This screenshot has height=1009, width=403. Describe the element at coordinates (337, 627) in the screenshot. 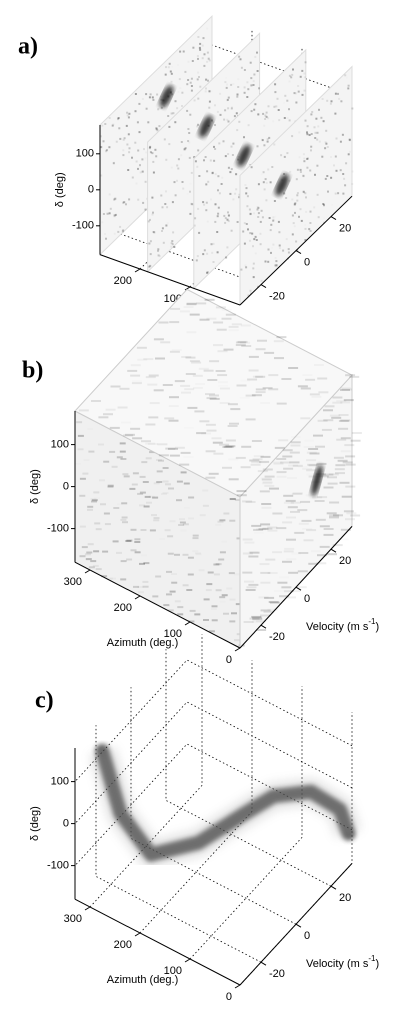

I see `y-axis-title-text: Velocity (m s` at that location.